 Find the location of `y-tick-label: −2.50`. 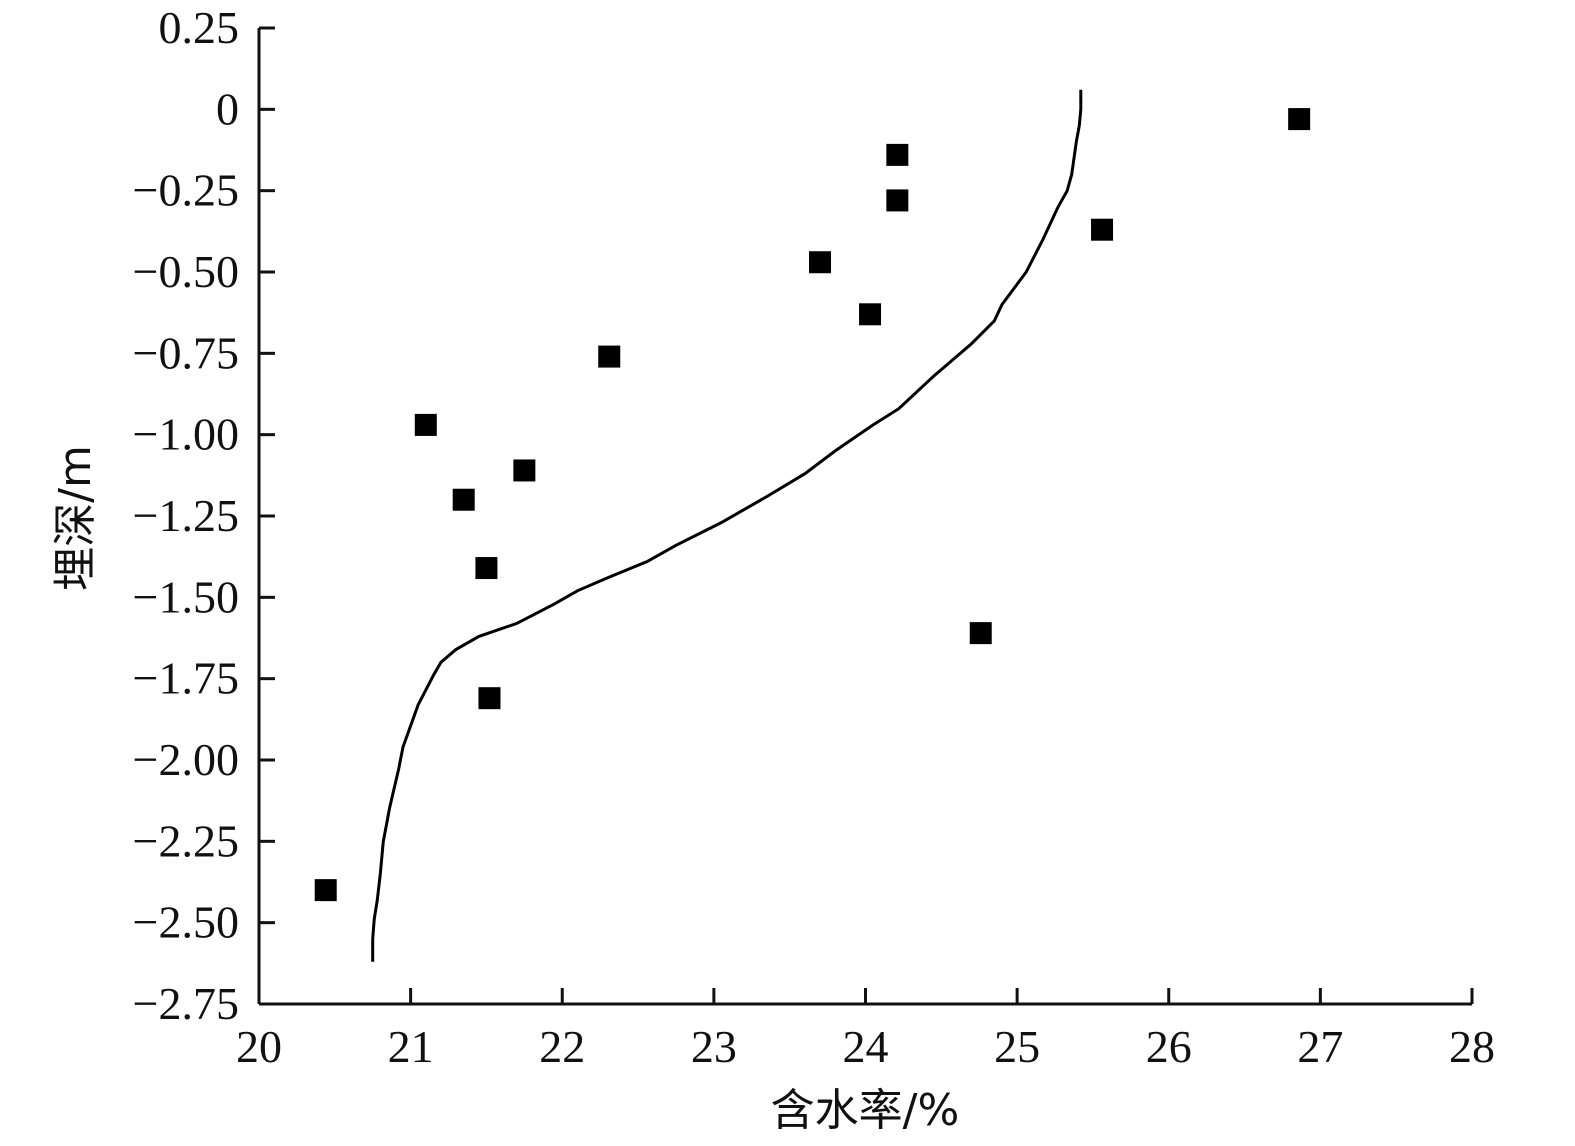

y-tick-label: −2.50 is located at coordinates (186, 922).